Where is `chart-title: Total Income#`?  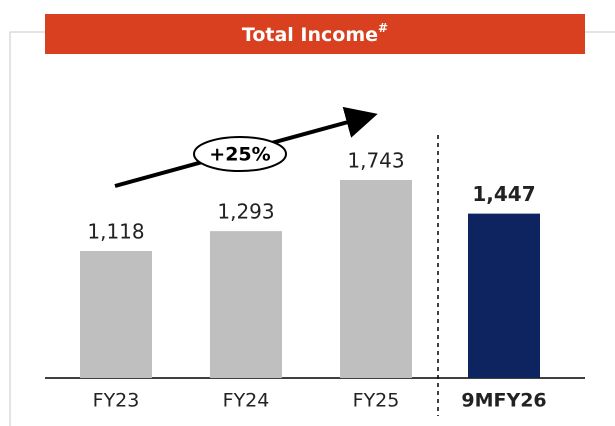
chart-title: Total Income# is located at coordinates (315, 33).